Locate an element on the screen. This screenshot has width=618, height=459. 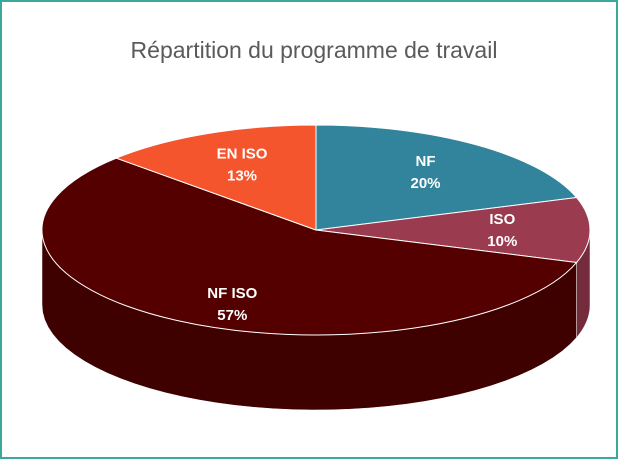
slice-name: NF ISO is located at coordinates (232, 293).